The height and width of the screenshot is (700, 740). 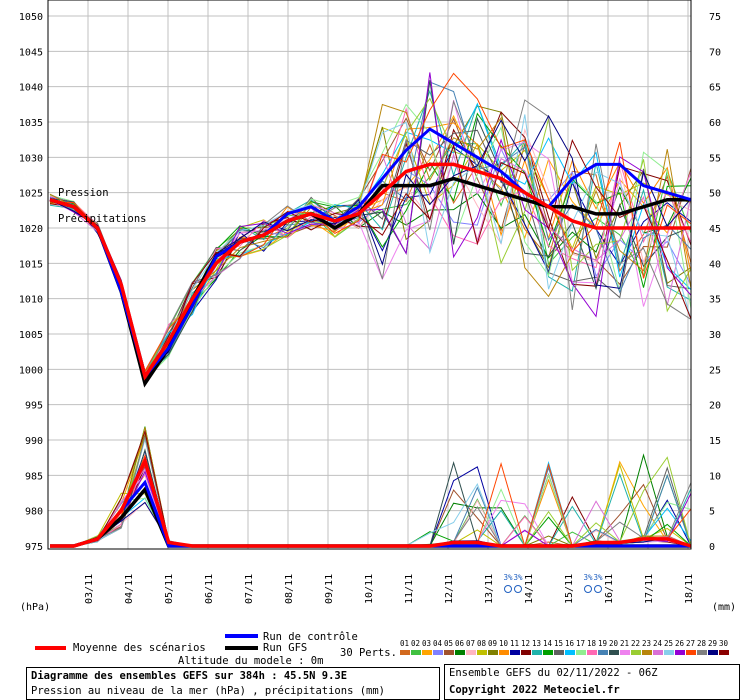 I want to click on date-tick-label: 08/11, so click(x=289, y=589).